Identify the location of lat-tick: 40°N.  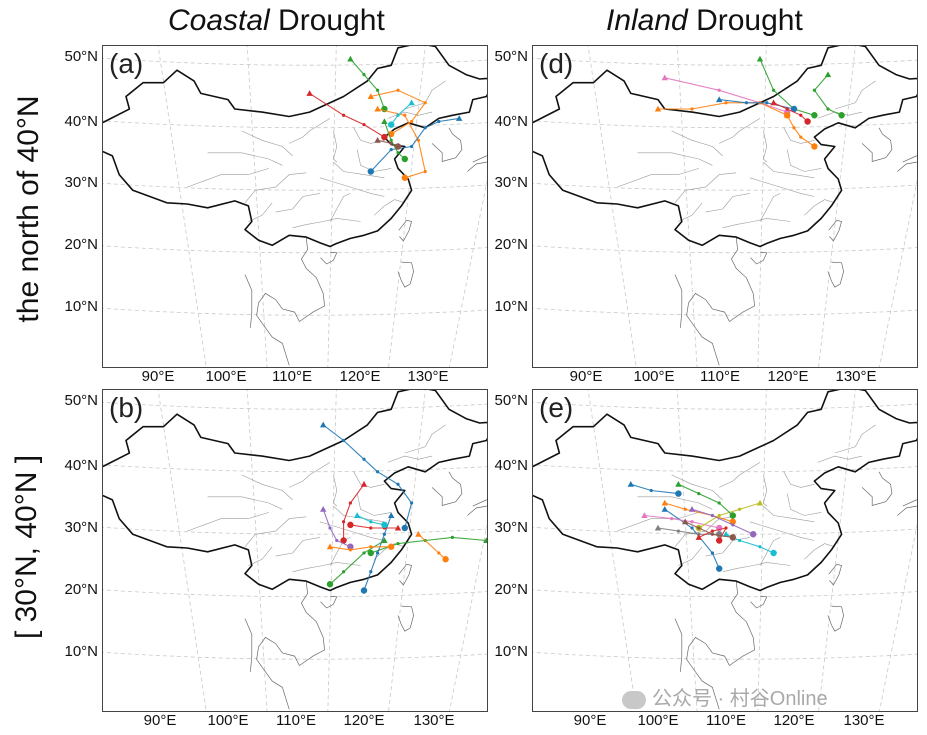
(81, 465).